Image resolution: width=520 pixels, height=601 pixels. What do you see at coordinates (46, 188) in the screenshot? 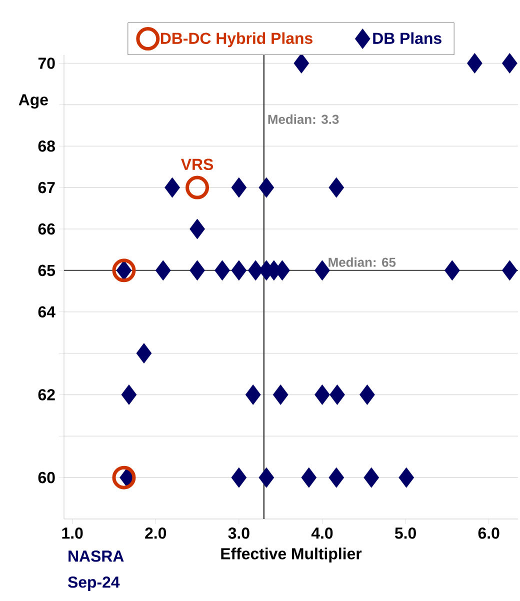
I see `y-tick-label: 67` at bounding box center [46, 188].